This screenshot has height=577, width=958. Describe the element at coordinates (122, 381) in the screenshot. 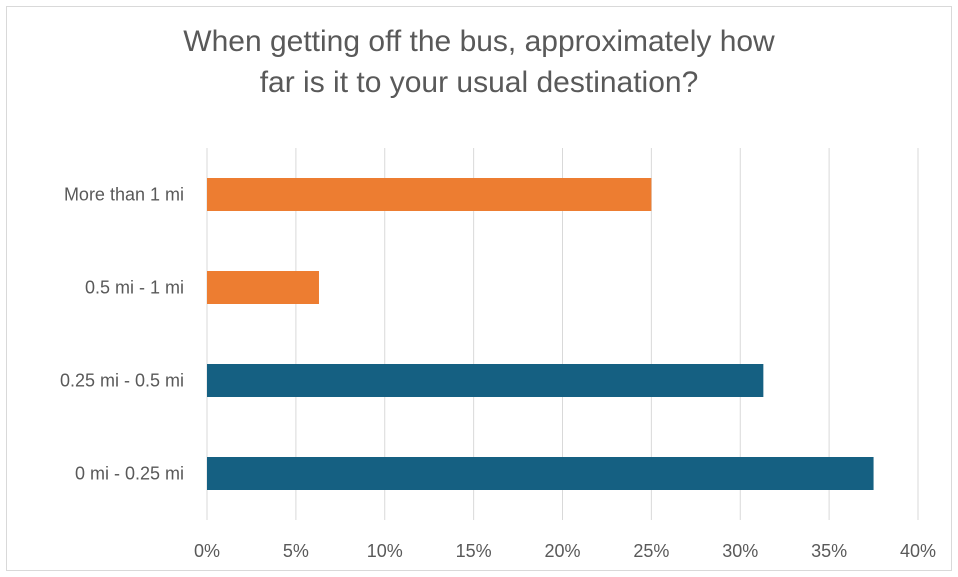

I see `category-label: 0.25 mi - 0.5 mi` at that location.